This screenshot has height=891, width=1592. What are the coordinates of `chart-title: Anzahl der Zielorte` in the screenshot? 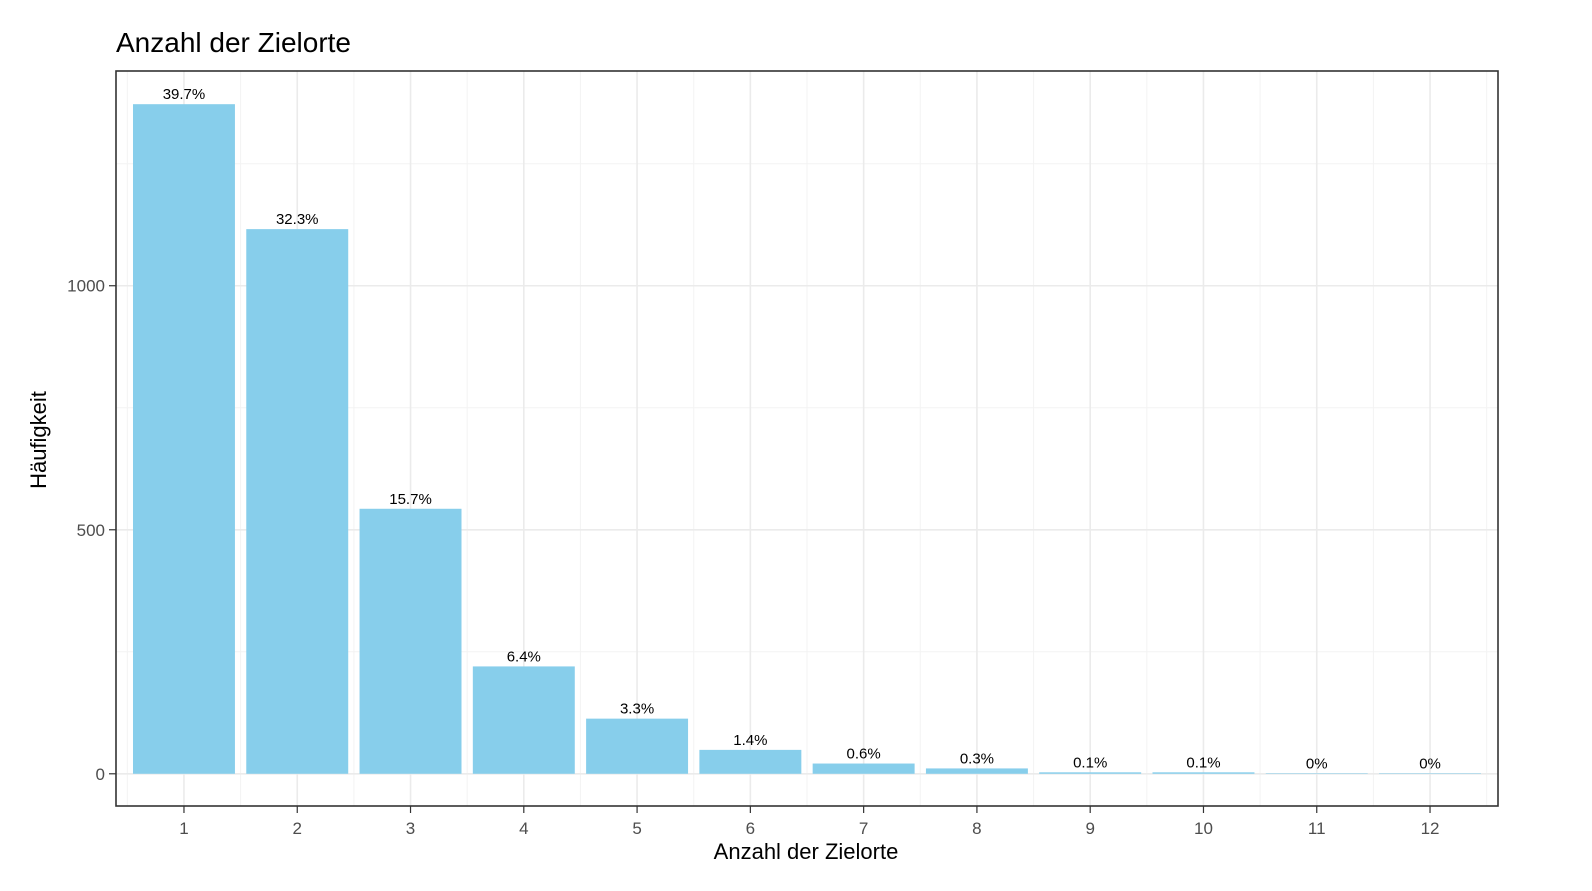 It's located at (233, 42).